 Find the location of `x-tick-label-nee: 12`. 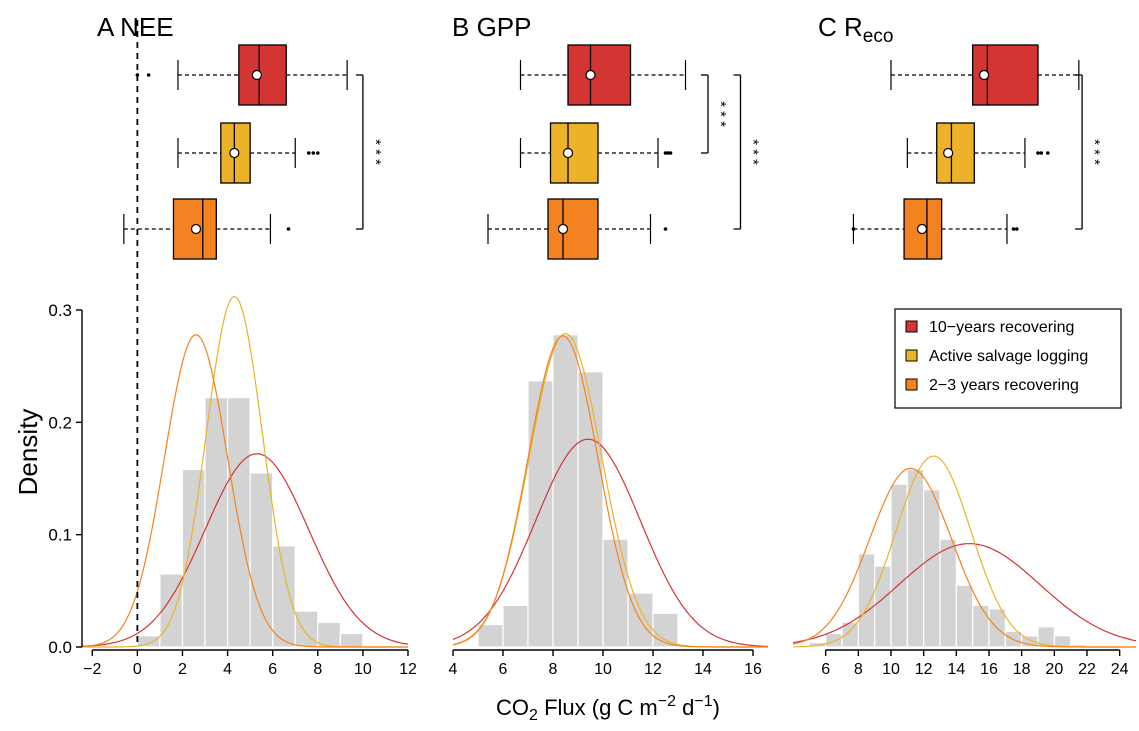

x-tick-label-nee: 12 is located at coordinates (408, 669).